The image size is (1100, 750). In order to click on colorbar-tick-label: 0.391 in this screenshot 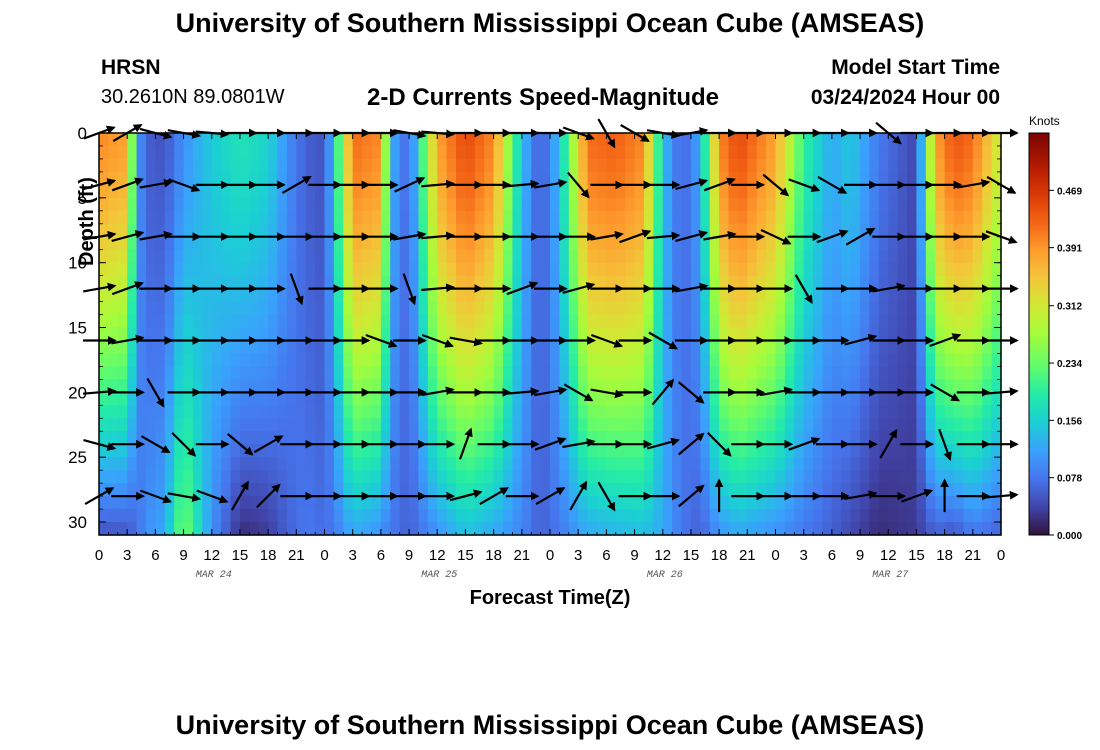, I will do `click(1069, 249)`.